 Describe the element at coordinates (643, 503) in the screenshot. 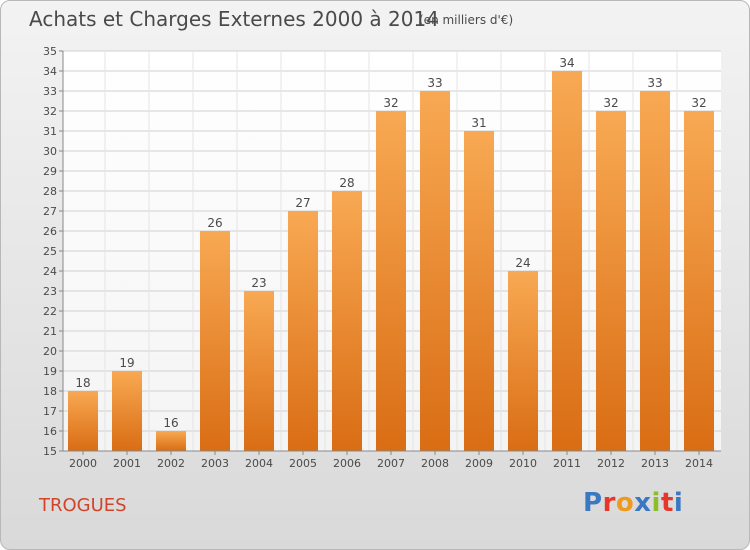

I see `logo-letter: x` at that location.